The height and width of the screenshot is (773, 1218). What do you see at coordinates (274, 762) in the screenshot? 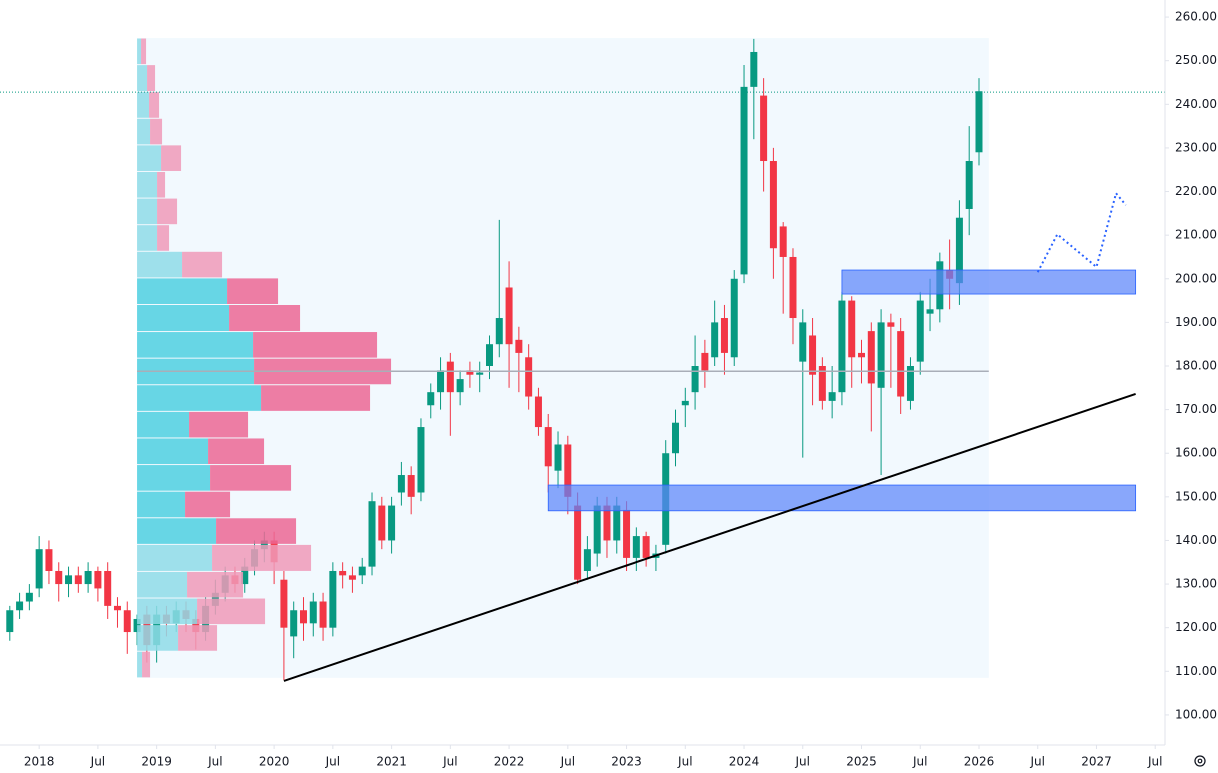
I see `x-tick-label: 2020` at bounding box center [274, 762].